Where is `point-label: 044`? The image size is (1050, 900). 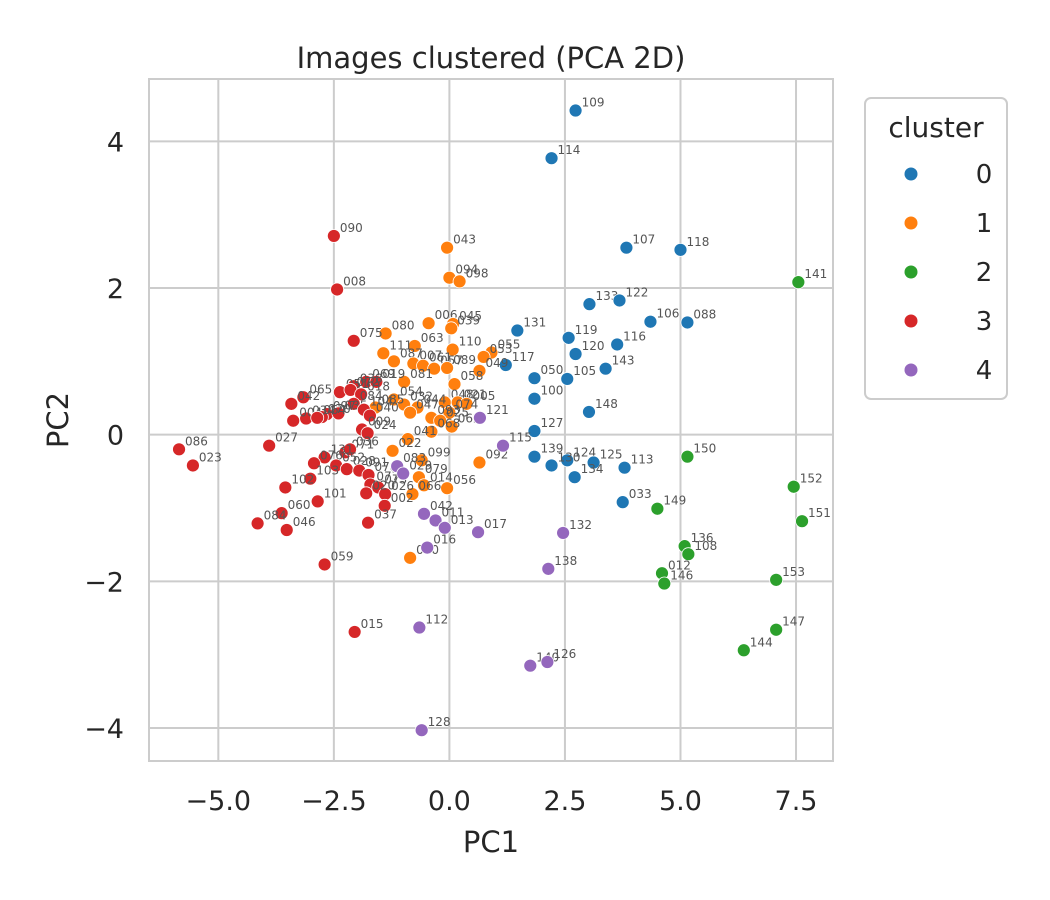
point-label: 044 is located at coordinates (435, 400).